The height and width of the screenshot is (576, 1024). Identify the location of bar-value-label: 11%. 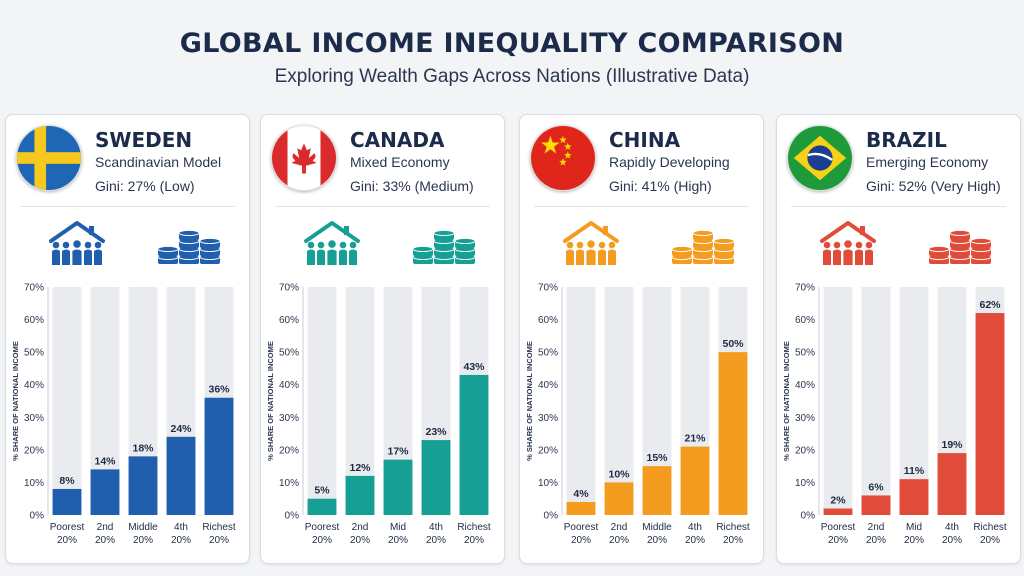
(914, 471).